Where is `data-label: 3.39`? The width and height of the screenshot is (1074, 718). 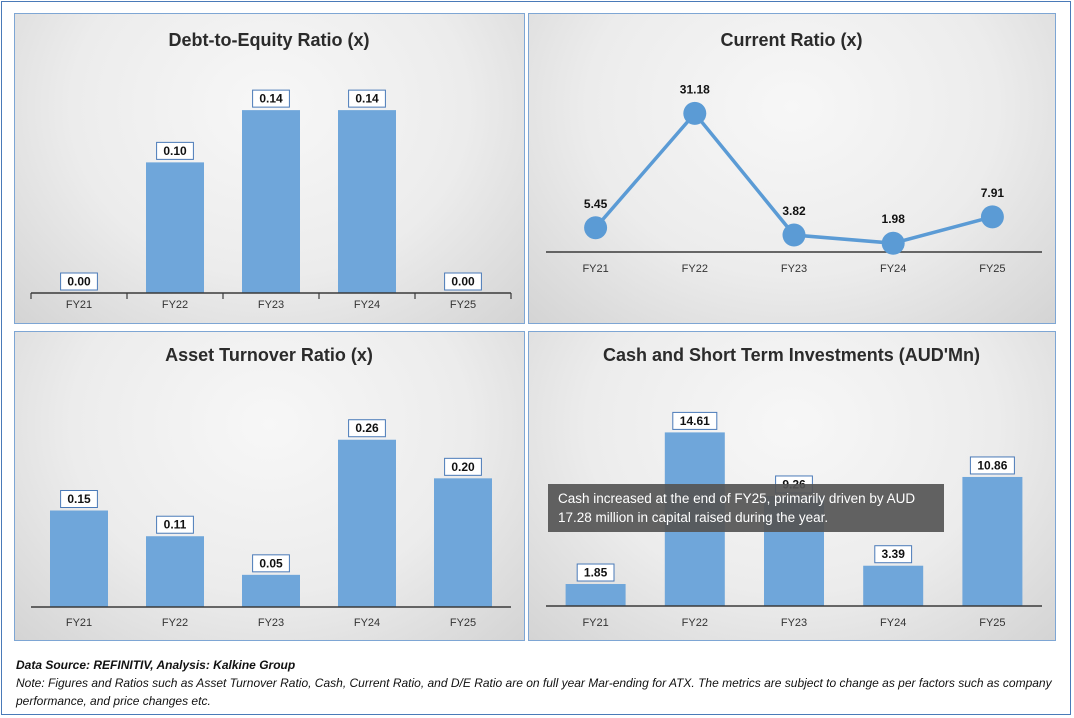
data-label: 3.39 is located at coordinates (894, 554).